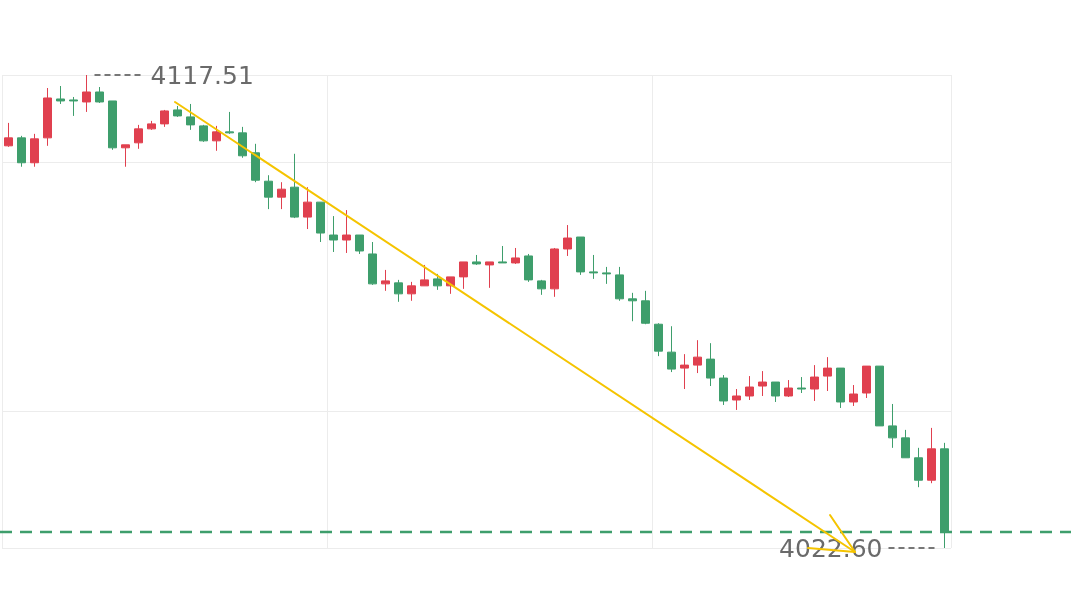 This screenshot has height=612, width=1071. Describe the element at coordinates (831, 548) in the screenshot. I see `annotation: 4022.60` at that location.